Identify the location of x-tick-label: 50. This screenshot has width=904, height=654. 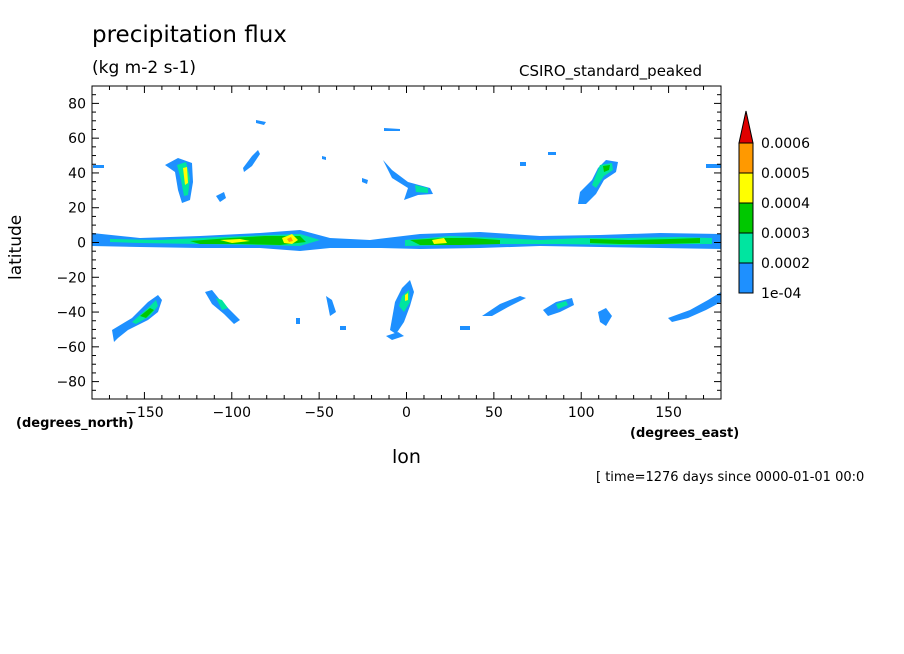
(494, 413).